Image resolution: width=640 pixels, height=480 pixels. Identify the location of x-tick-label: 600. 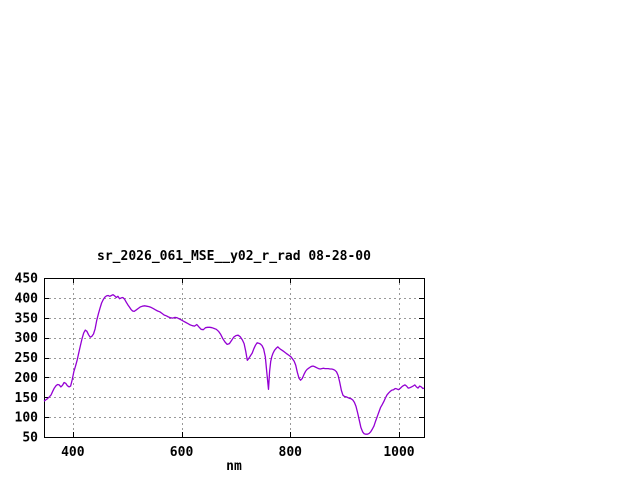
(182, 452).